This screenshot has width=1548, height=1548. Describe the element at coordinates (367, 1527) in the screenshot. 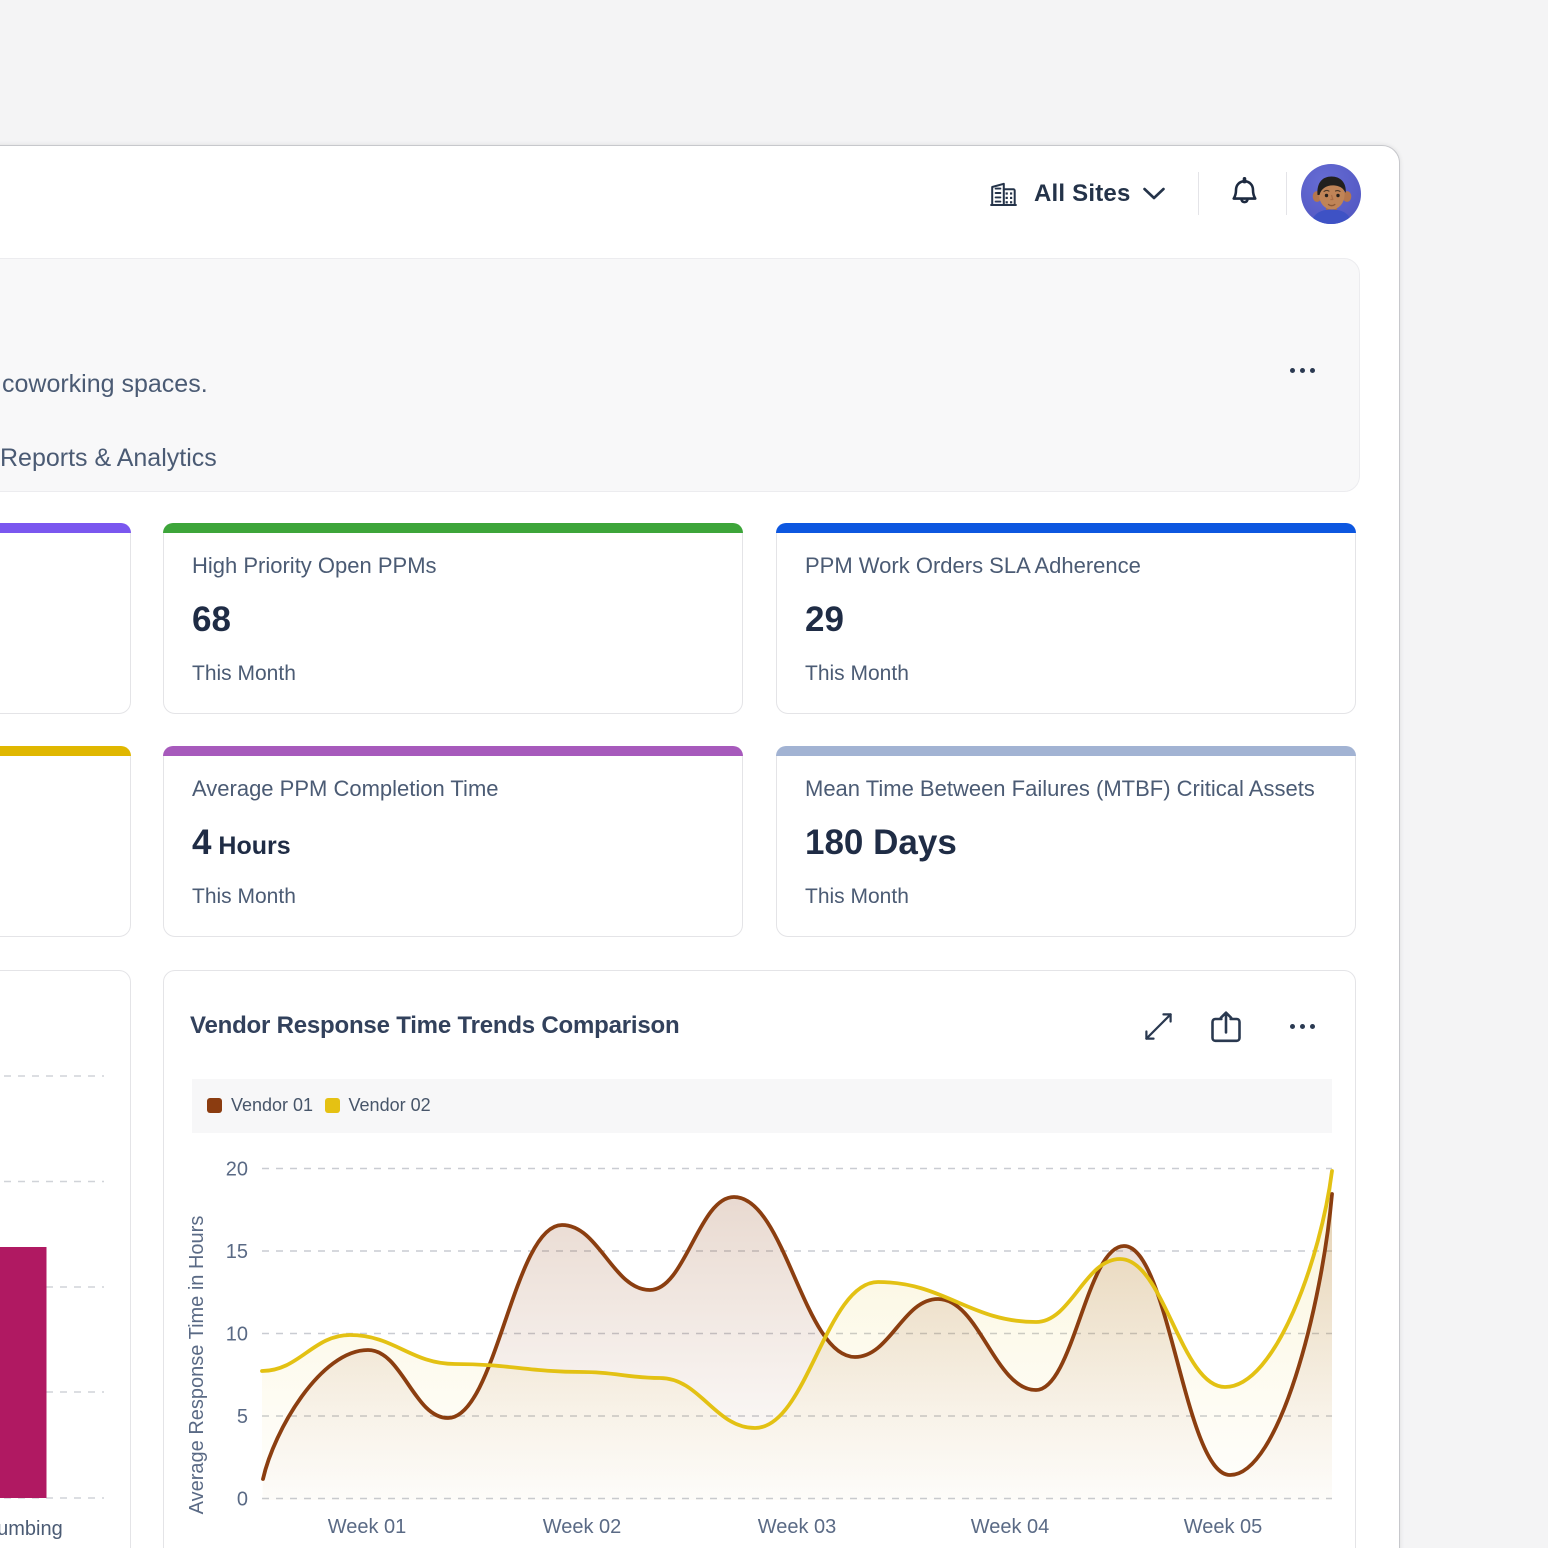

I see `svg-text: Week 01` at that location.